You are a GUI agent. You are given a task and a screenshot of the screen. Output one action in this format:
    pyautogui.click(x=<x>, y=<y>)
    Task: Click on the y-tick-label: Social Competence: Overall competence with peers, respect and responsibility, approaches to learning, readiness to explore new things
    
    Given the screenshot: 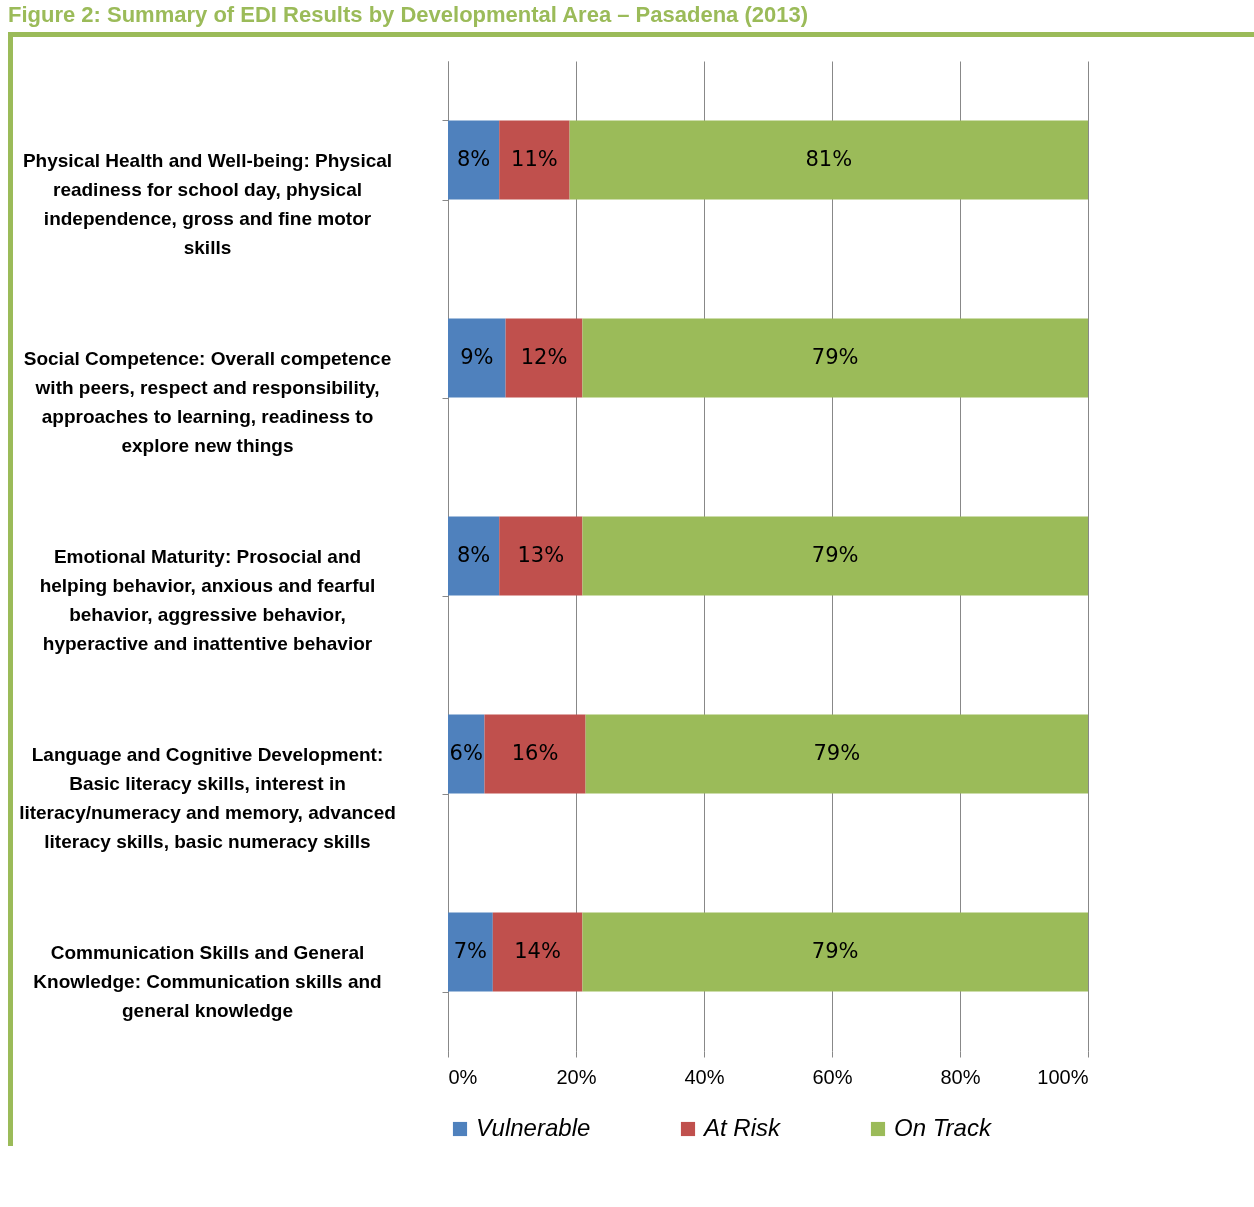 What is the action you would take?
    pyautogui.click(x=207, y=401)
    